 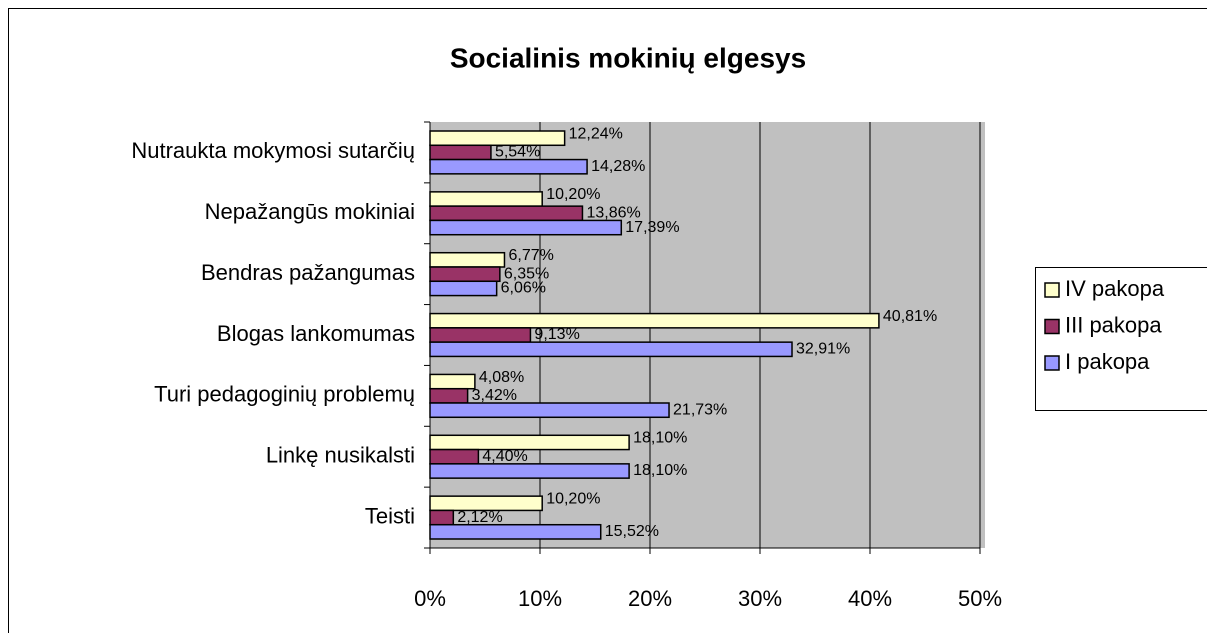 What do you see at coordinates (310, 211) in the screenshot?
I see `y-tick-label: Nepažangūs mokiniai` at bounding box center [310, 211].